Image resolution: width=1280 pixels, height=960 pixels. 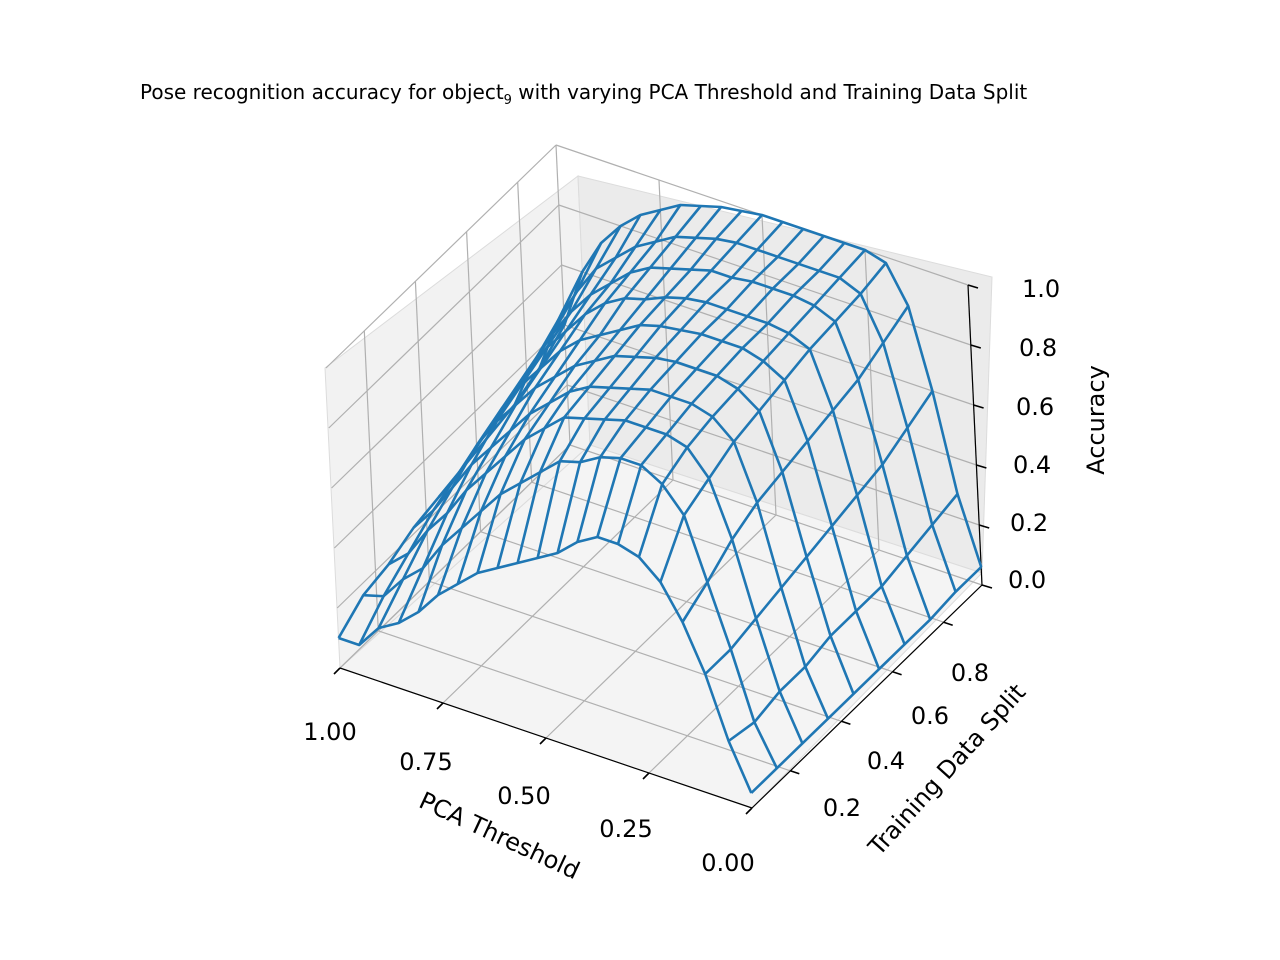 I want to click on z-tick-label: 0.6, so click(x=1035, y=407).